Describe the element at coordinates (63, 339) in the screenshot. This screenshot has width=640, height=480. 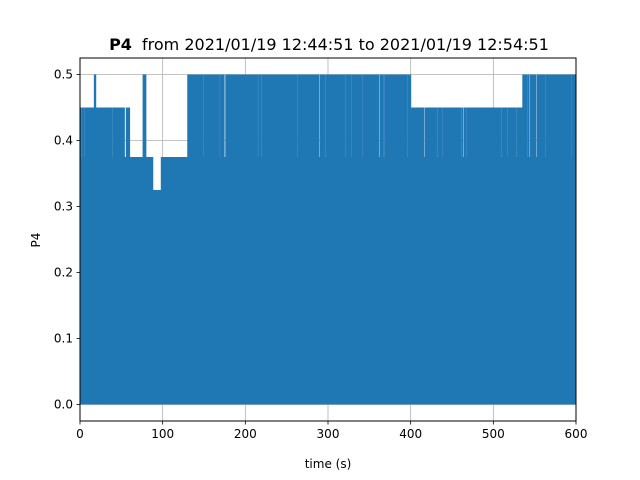
I see `y-tick-label: 0.1` at that location.